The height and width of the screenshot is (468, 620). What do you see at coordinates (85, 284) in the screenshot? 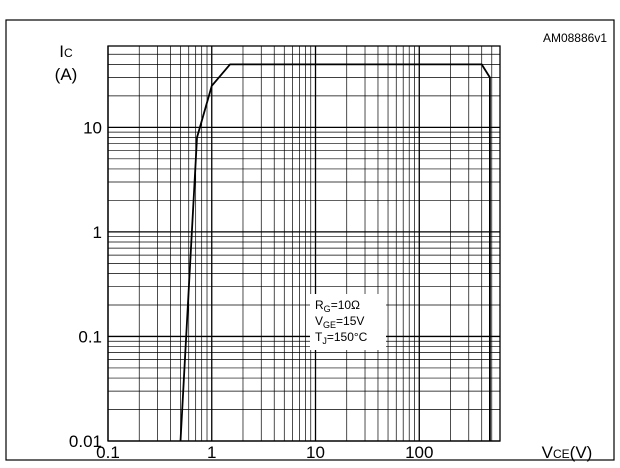
I see `y-tick-labels: 0.01 0.1 1 10` at bounding box center [85, 284].